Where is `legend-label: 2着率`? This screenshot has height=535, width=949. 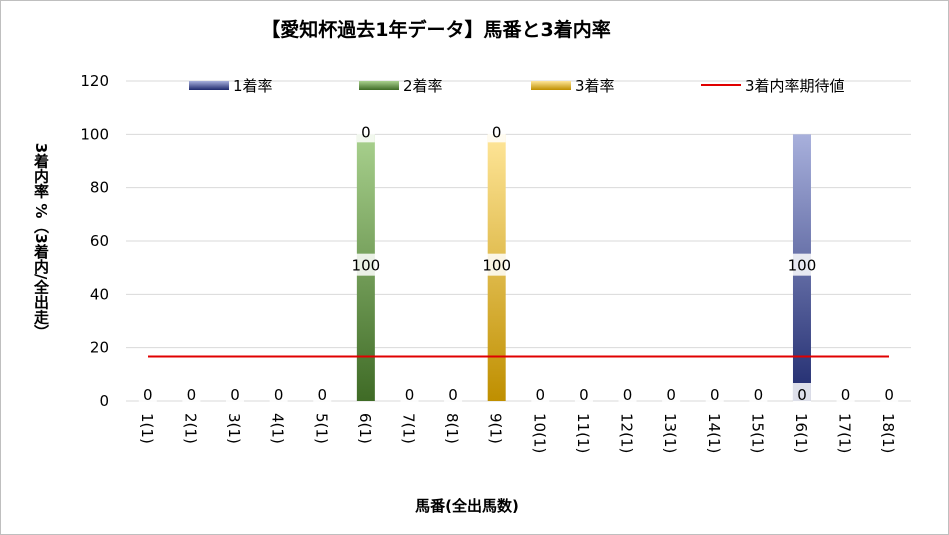
legend-label: 2着率 is located at coordinates (423, 86).